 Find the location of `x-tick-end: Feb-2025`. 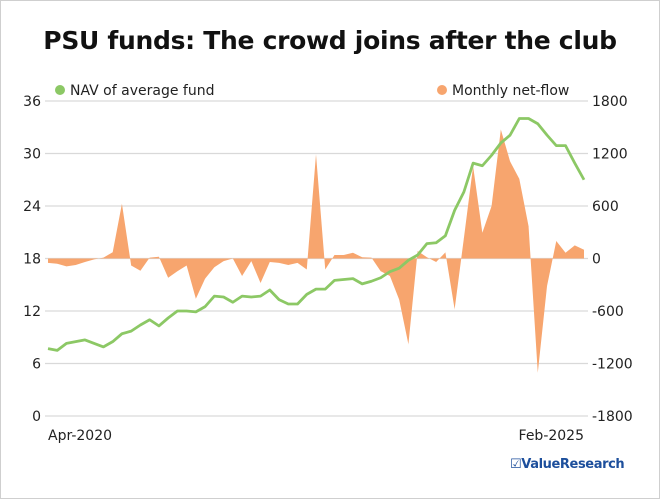

x-tick-end: Feb-2025 is located at coordinates (551, 436).